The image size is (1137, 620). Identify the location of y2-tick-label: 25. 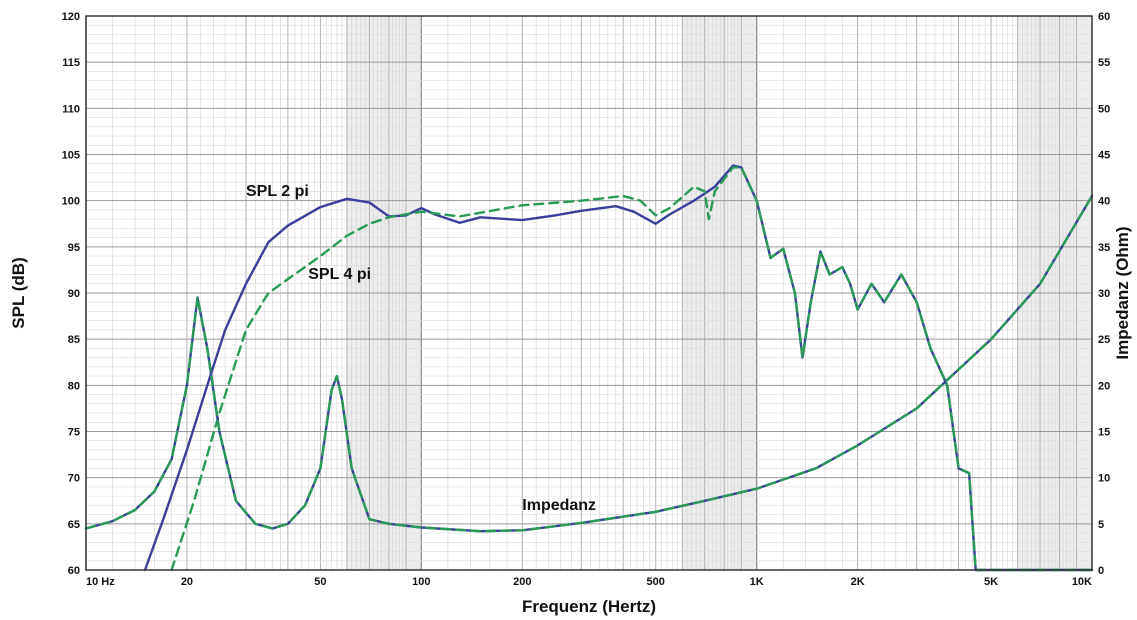
(1104, 340).